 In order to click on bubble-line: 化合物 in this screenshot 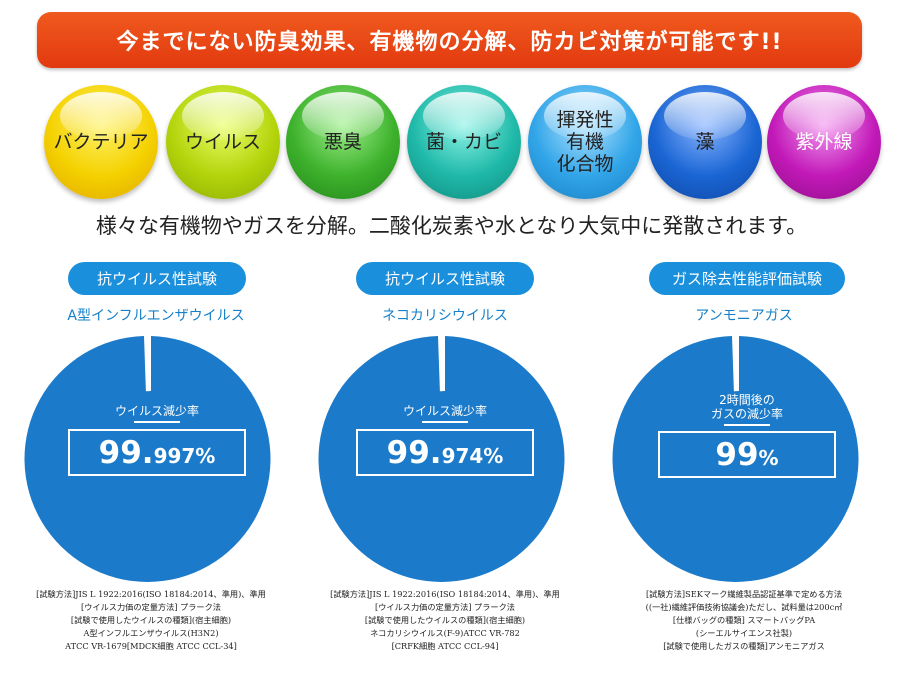, I will do `click(585, 164)`.